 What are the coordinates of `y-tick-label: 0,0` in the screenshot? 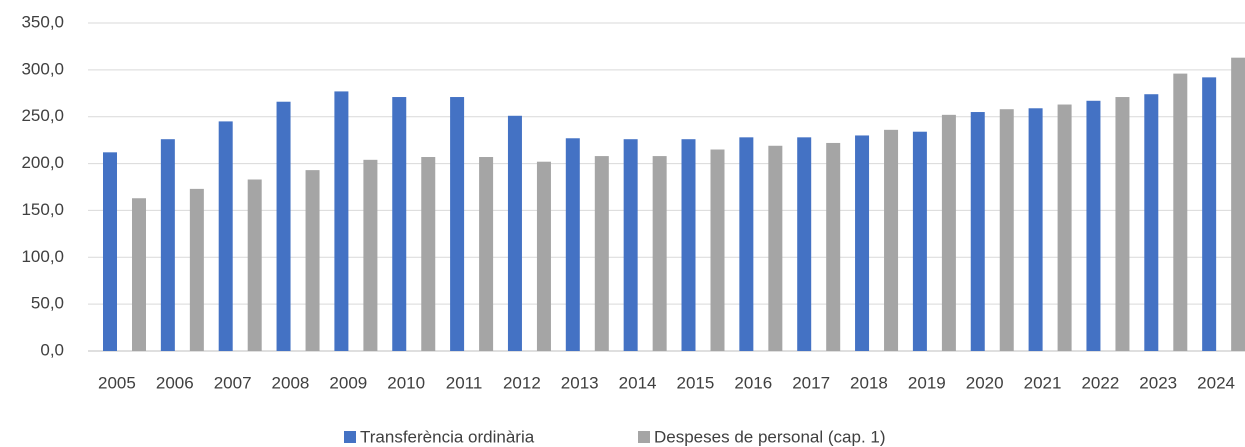 It's located at (52, 349).